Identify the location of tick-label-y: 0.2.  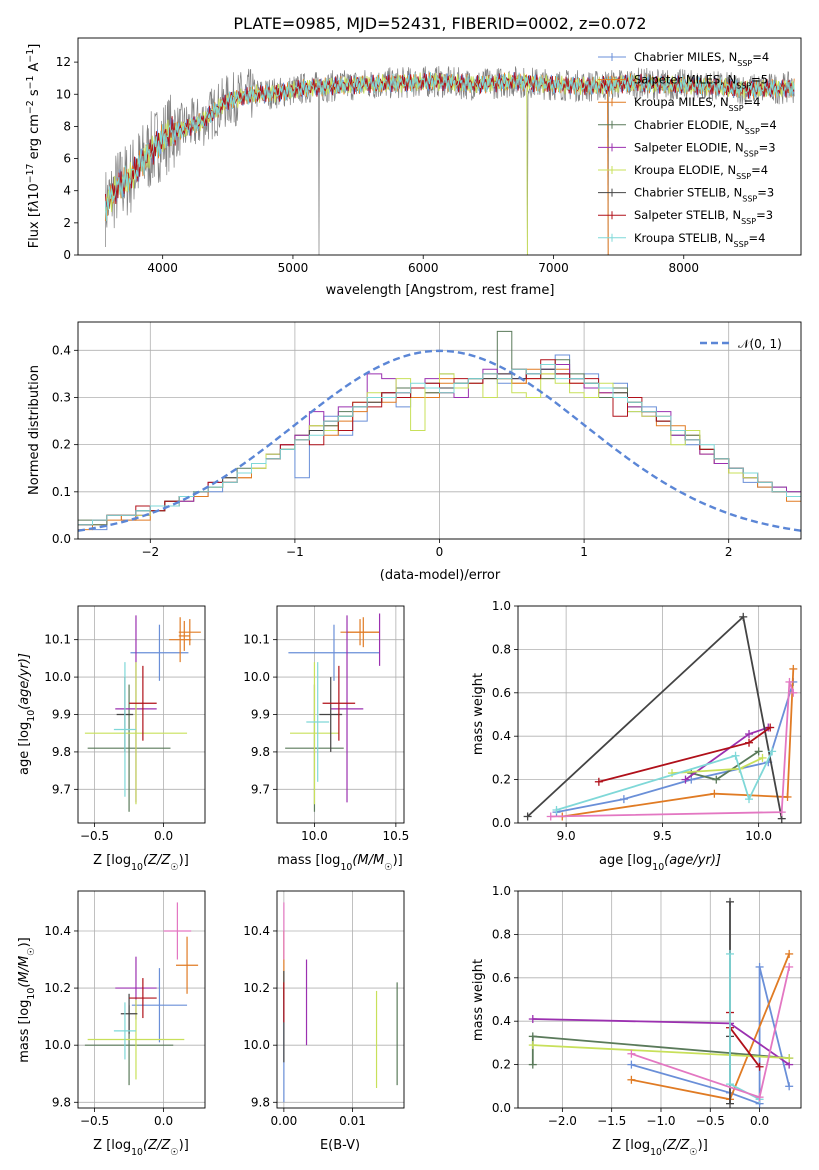
(501, 1065).